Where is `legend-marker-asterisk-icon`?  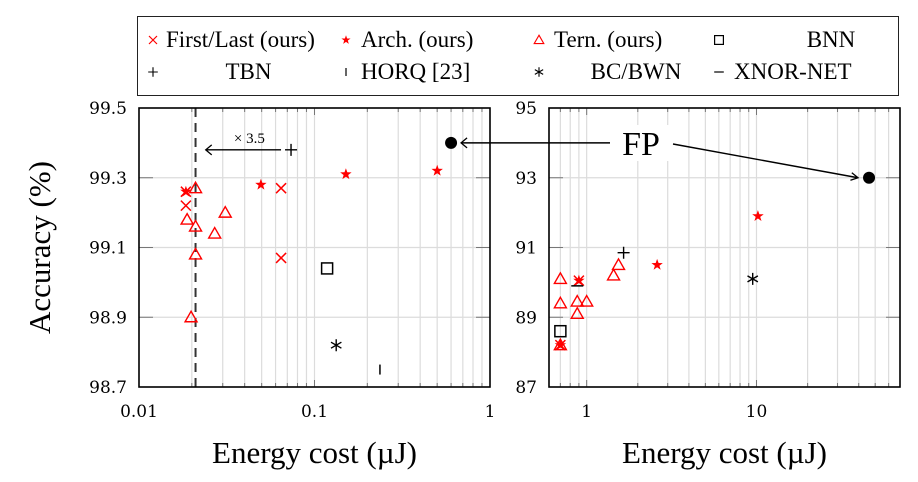
legend-marker-asterisk-icon is located at coordinates (539, 72).